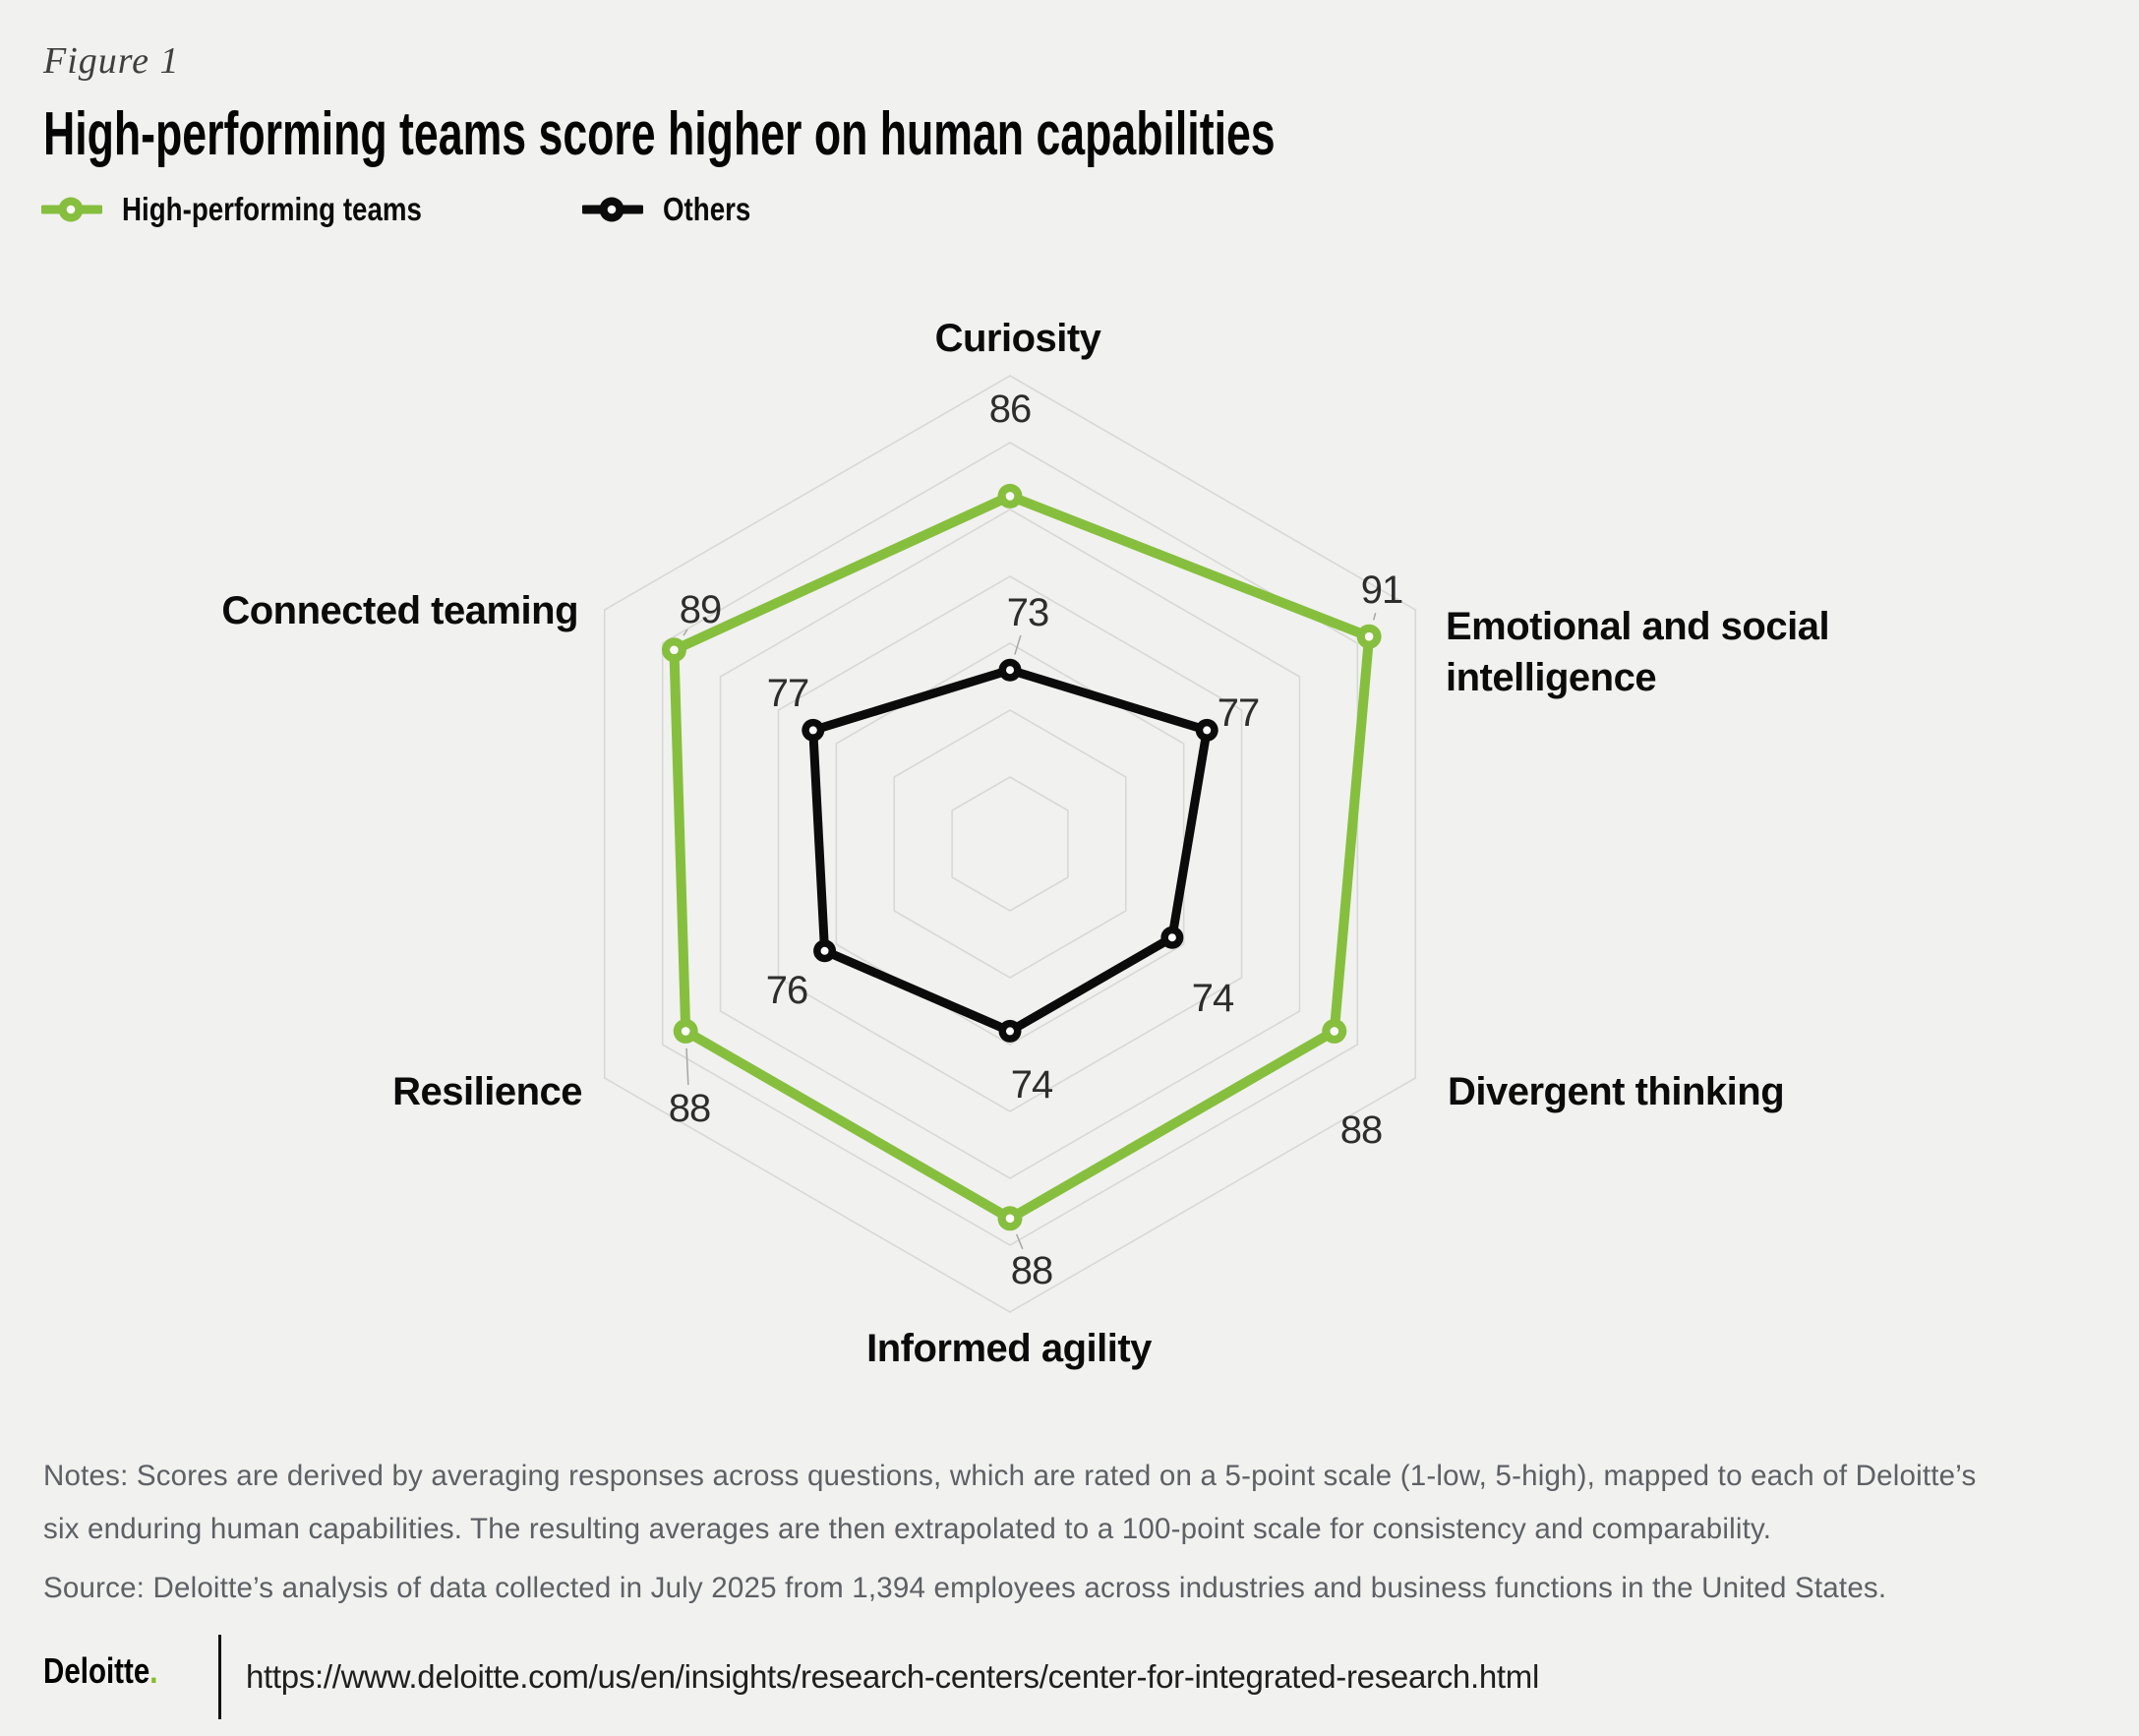 Image resolution: width=2139 pixels, height=1736 pixels. Describe the element at coordinates (1010, 1348) in the screenshot. I see `axis-label-informed-agility: Informed agility` at that location.